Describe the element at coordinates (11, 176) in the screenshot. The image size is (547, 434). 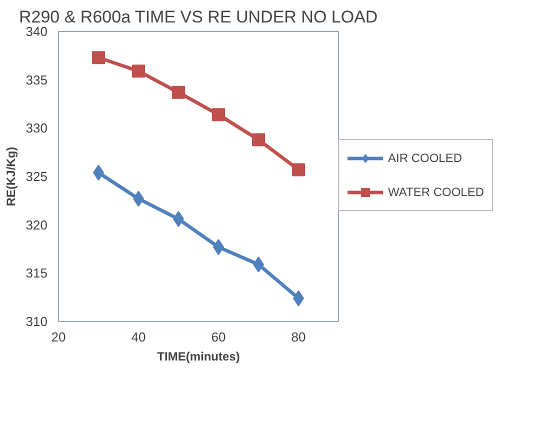
I see `y-axis-title: RE(KJ/Kg)` at that location.